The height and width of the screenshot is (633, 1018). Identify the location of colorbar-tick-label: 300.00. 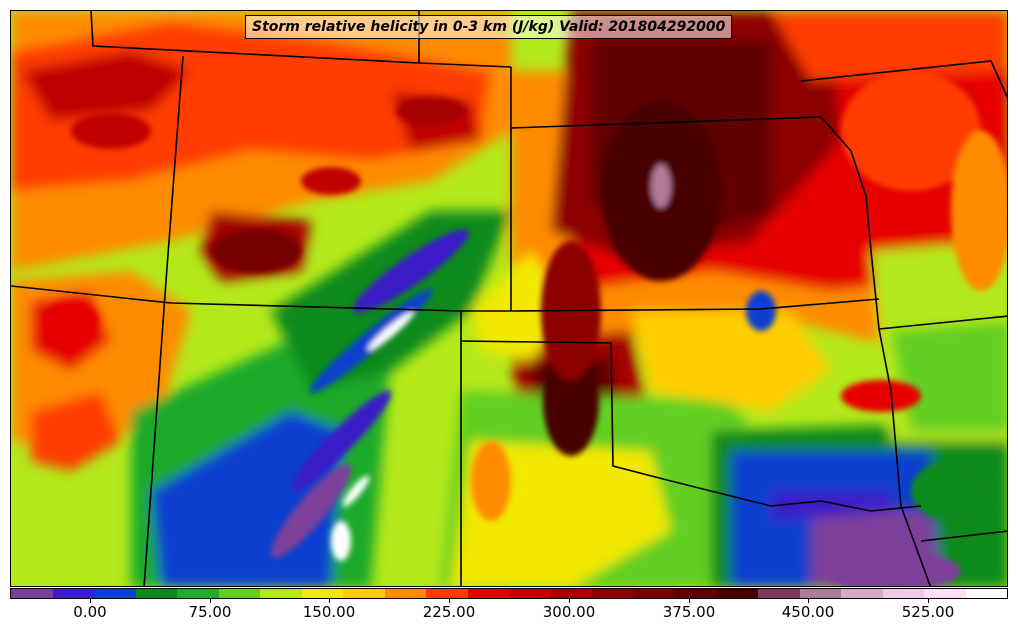
(569, 612).